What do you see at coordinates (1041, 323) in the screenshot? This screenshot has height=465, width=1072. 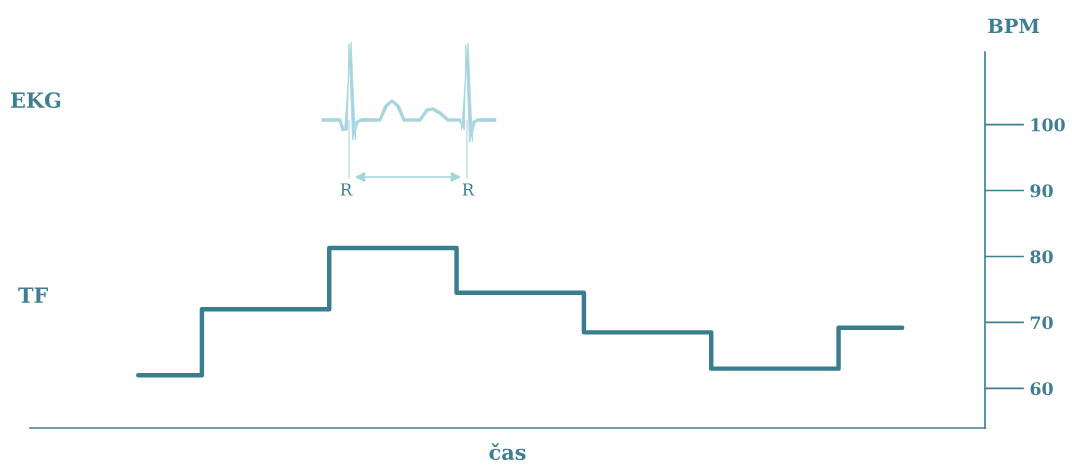 I see `y-tick-label: 70` at bounding box center [1041, 323].